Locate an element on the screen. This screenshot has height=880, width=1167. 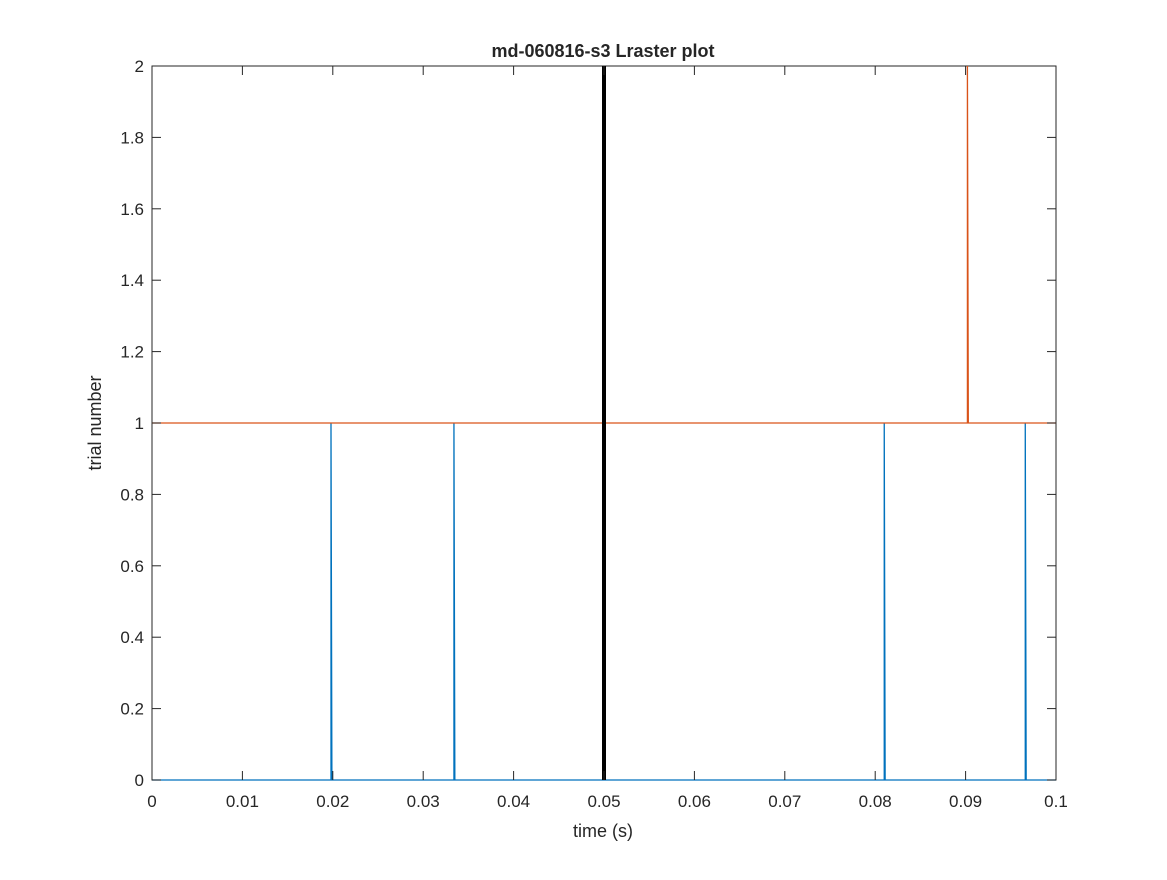
y-tick-label: 1 is located at coordinates (139, 423).